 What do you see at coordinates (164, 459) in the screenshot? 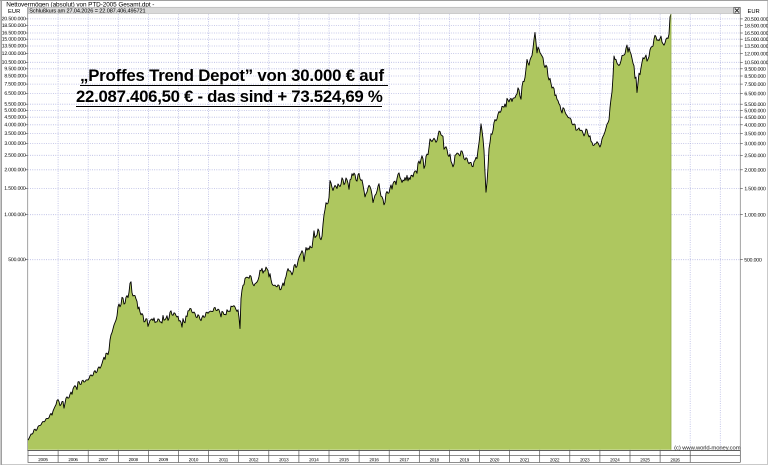
I see `svg-text: 2009` at bounding box center [164, 459].